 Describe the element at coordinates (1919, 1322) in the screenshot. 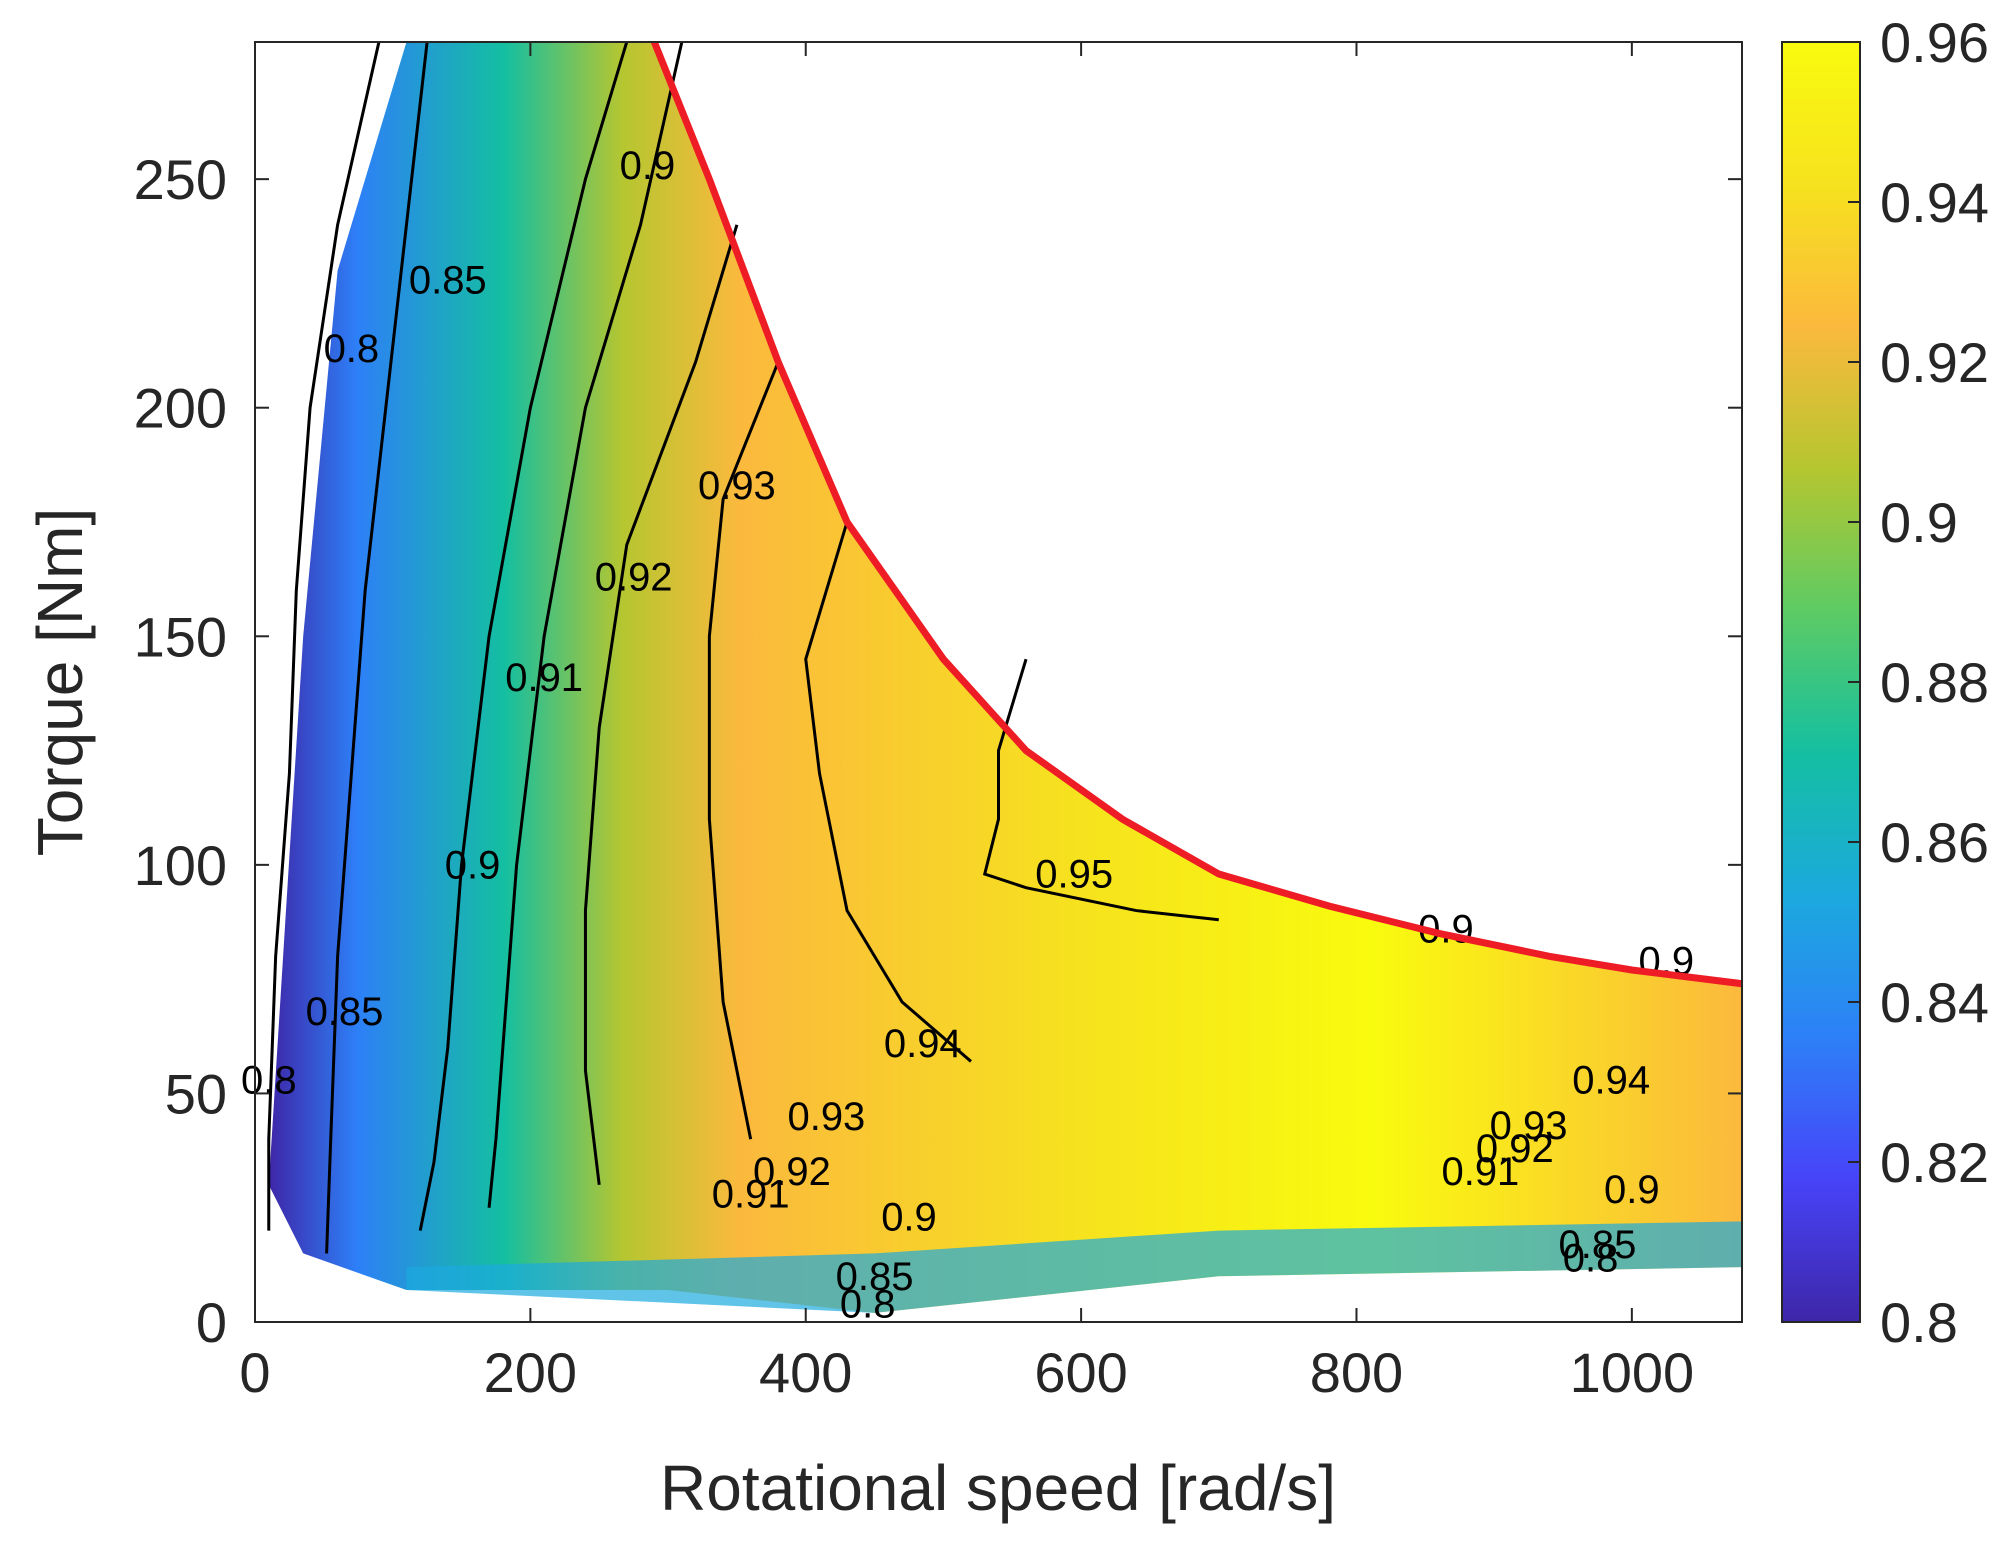

I see `cbar-tick-label-0: 0.8` at that location.